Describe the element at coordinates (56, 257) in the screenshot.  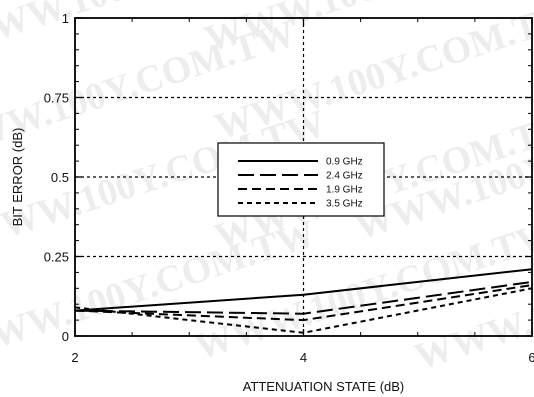
I see `y-tick-label: 0.25` at that location.